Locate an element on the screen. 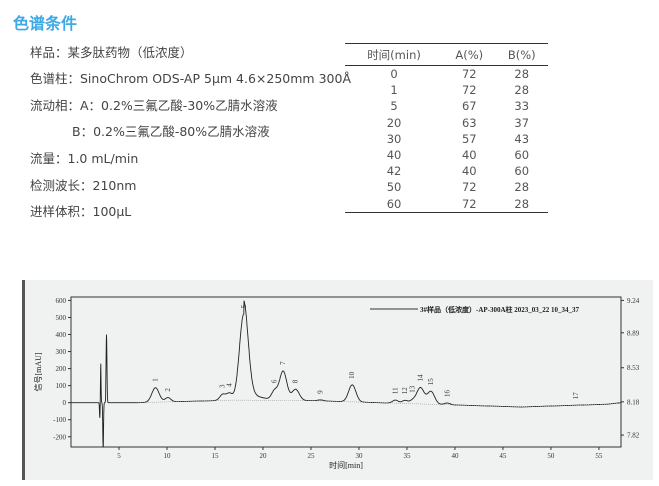 This screenshot has height=486, width=659. x-tick-label: 40 is located at coordinates (455, 456).